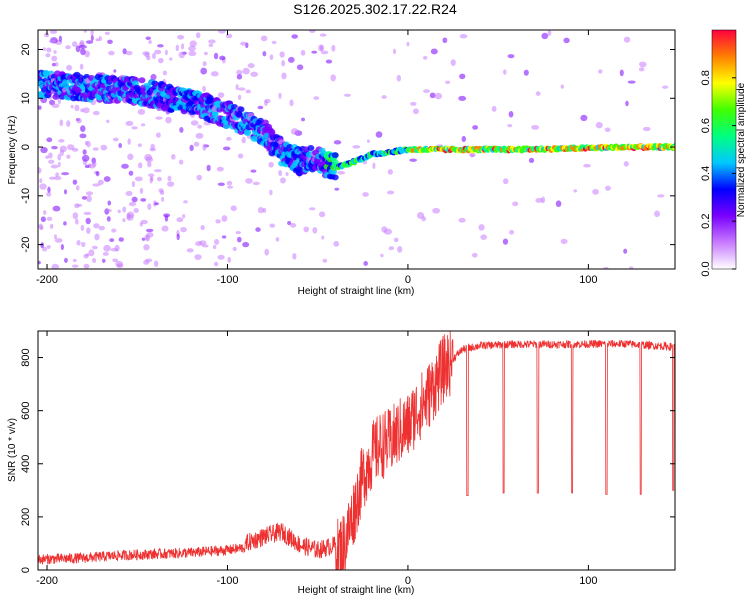  I want to click on colorbar-frame, so click(724, 149).